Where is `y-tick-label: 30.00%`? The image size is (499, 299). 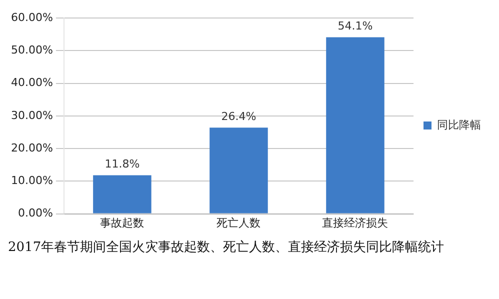
y-tick-label: 30.00% is located at coordinates (31, 115).